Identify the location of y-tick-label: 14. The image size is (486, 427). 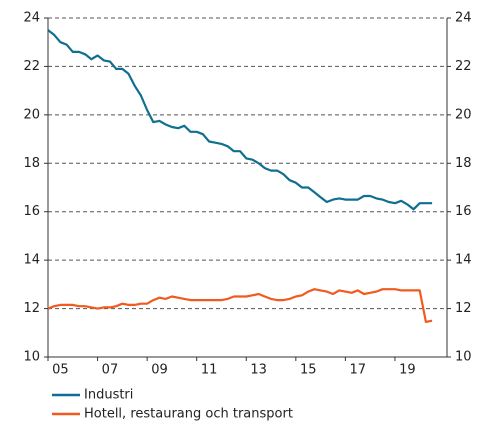
(31, 260).